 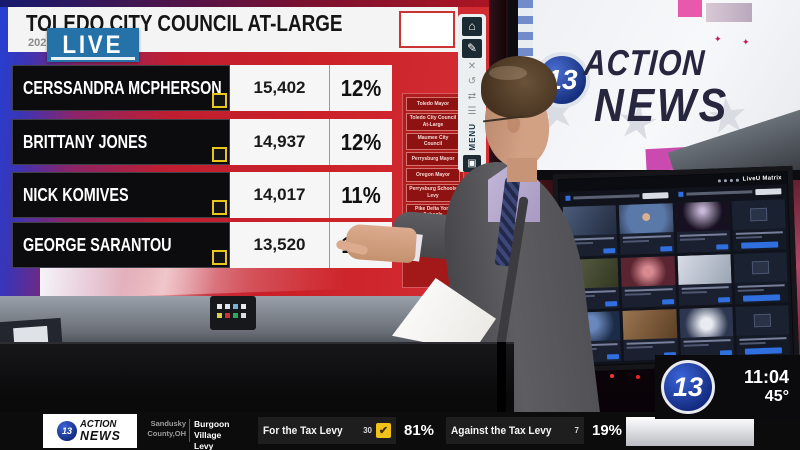 I want to click on anchor-head, so click(x=519, y=119).